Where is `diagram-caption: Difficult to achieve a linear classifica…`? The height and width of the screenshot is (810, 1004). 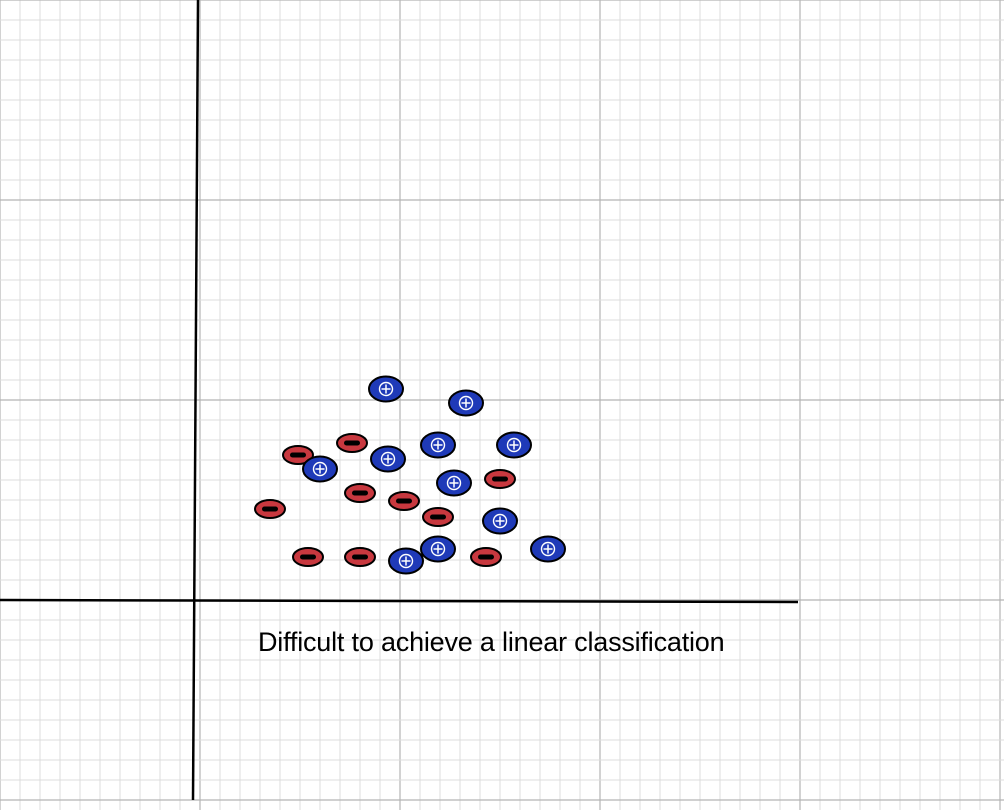
diagram-caption: Difficult to achieve a linear classifica… is located at coordinates (491, 642).